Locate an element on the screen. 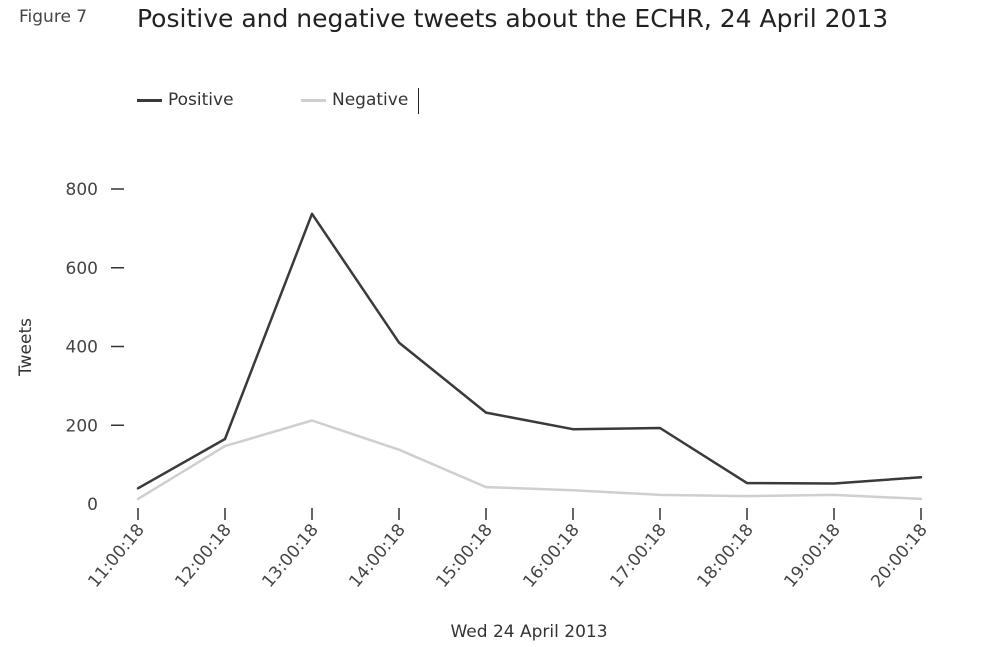 The height and width of the screenshot is (647, 984). x-tick-label-20:00:18: 20:00:18 is located at coordinates (899, 555).